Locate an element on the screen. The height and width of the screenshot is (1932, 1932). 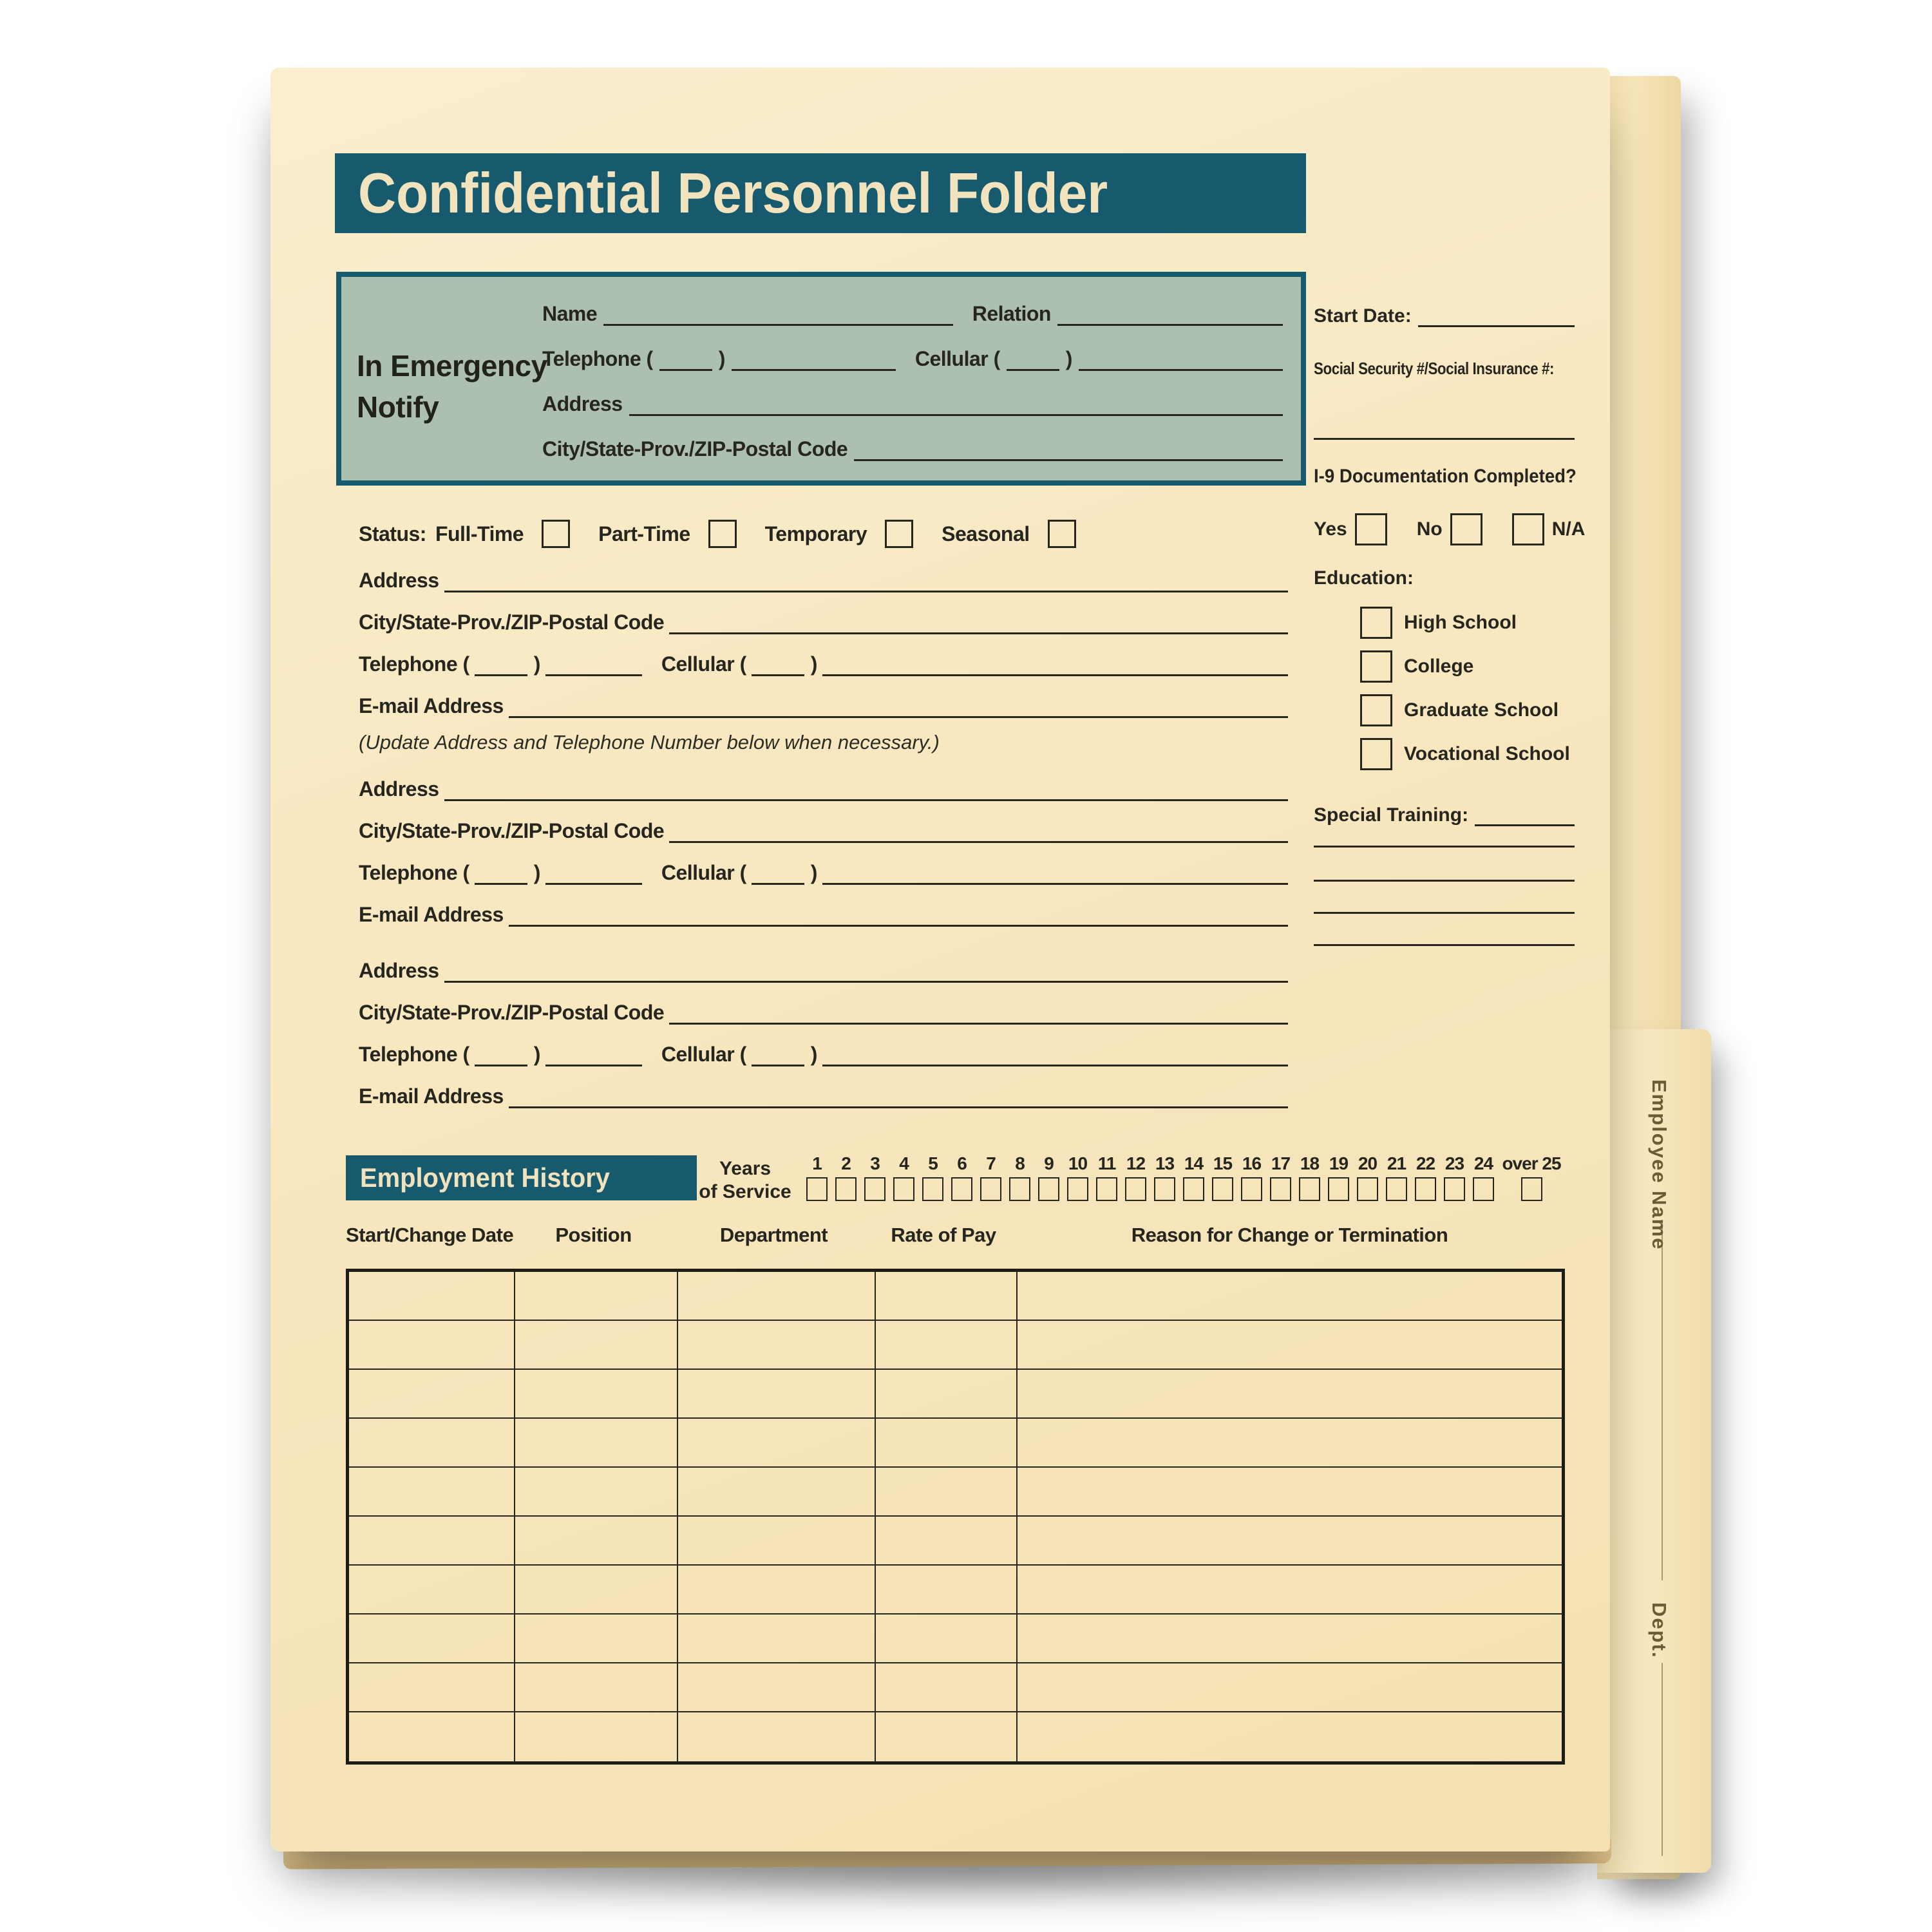
emergency-name-line is located at coordinates (778, 312).